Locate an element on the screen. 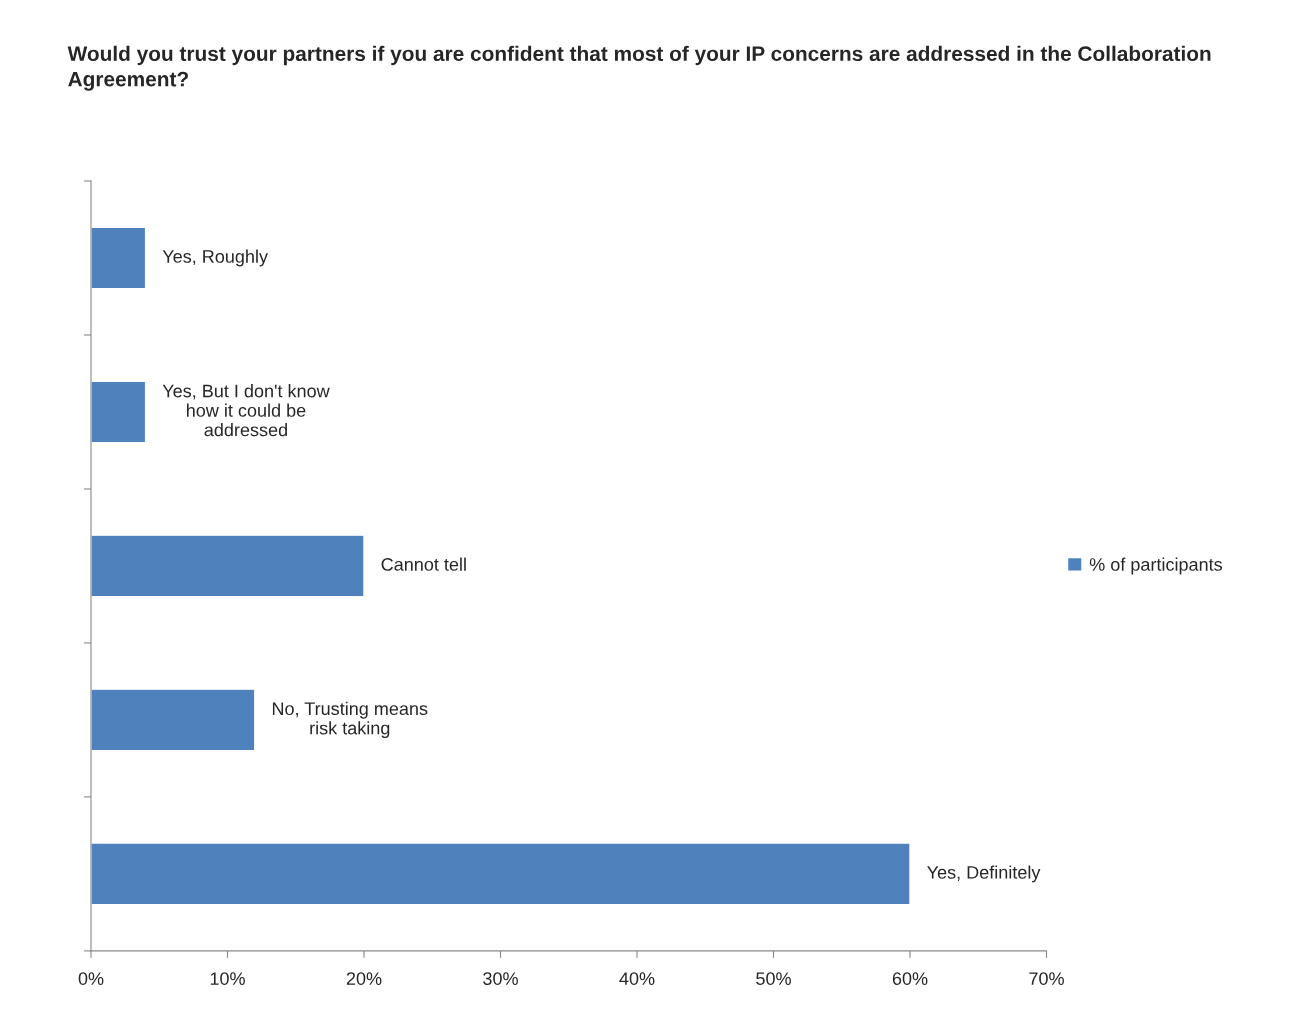  y-tick-label: Yes, Definitely is located at coordinates (984, 874).